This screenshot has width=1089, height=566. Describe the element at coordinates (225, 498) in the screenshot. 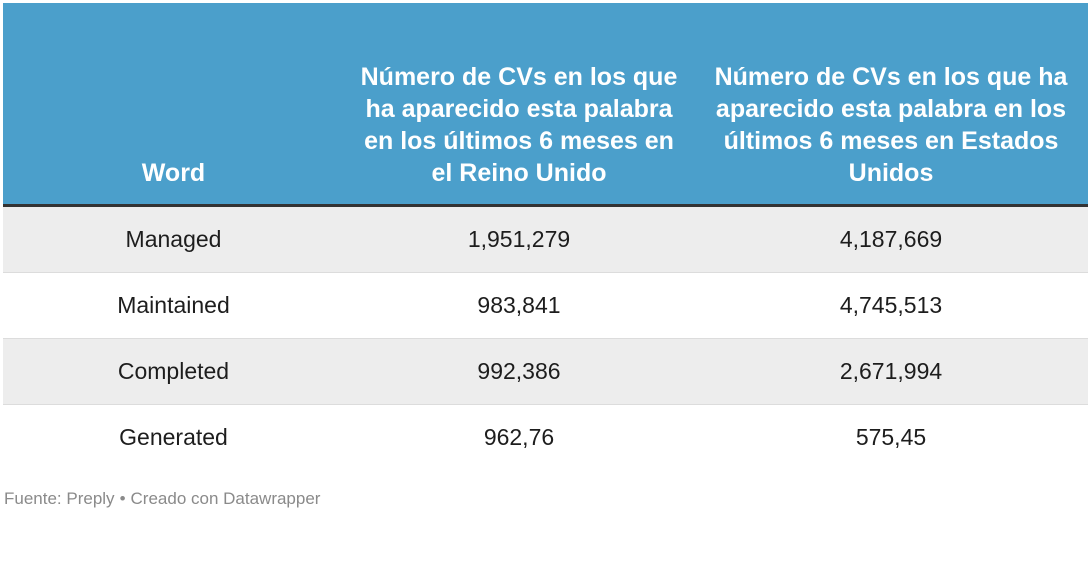

I see `datawrapper-credit: Creado con Datawrapper` at that location.